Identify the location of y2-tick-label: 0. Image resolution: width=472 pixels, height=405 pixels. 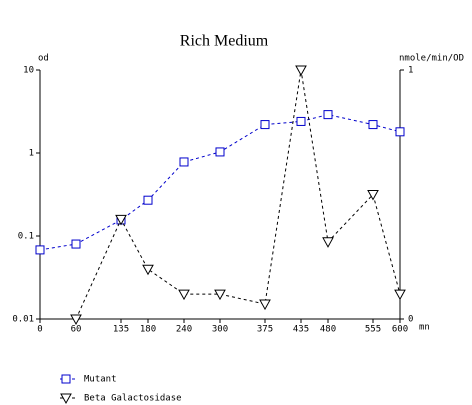
(410, 320).